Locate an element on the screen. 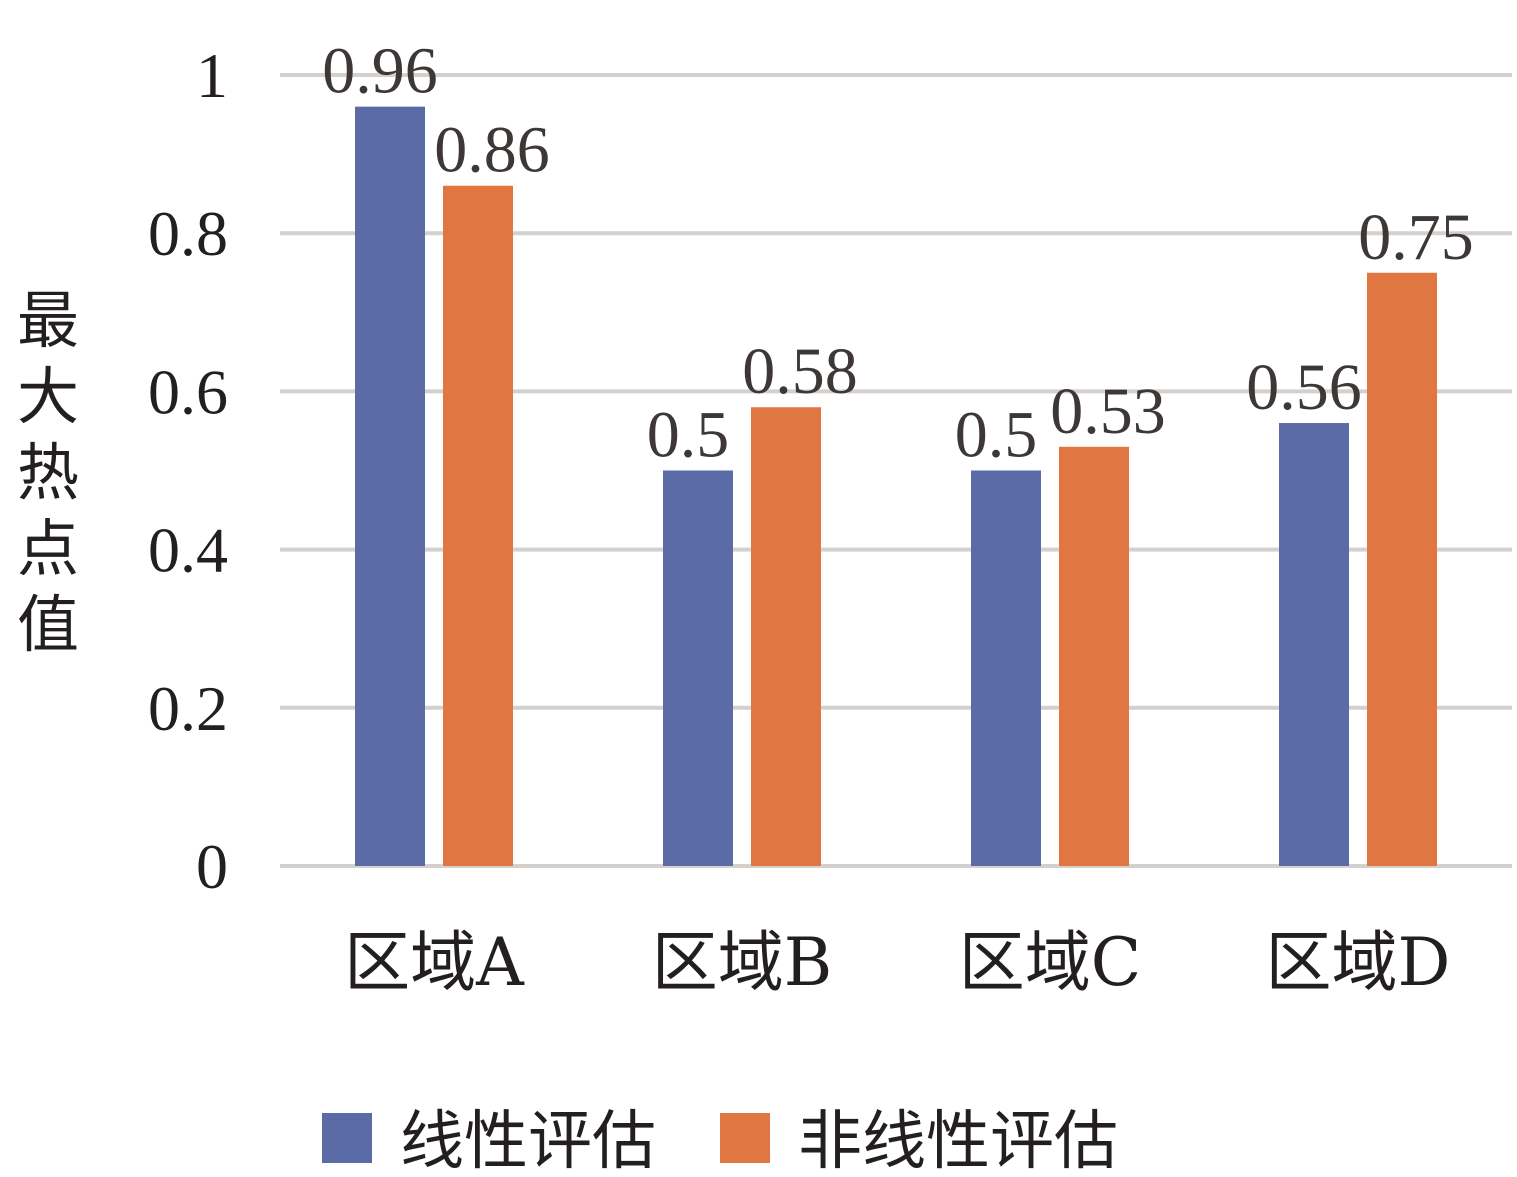 The image size is (1517, 1177). legend-item: 线性评估 is located at coordinates (489, 1141).